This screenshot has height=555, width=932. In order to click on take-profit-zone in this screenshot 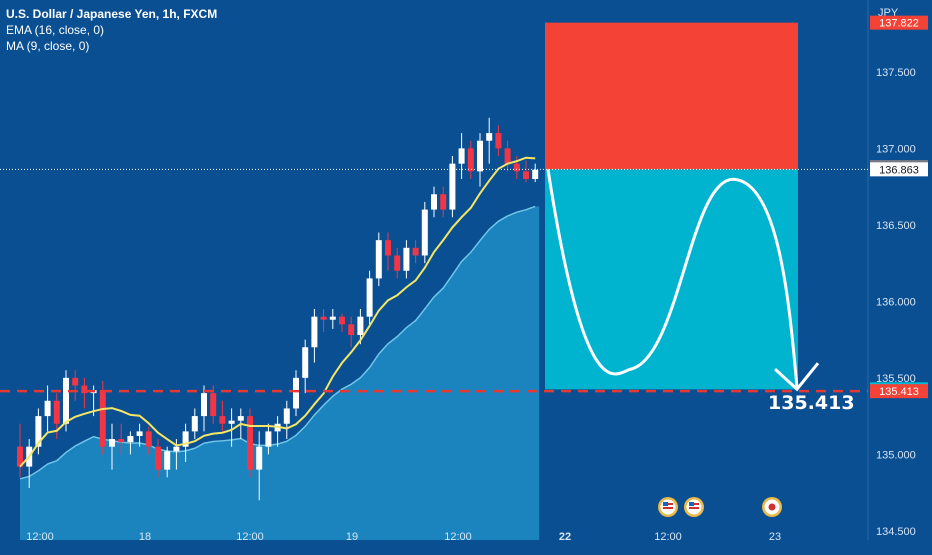, I will do `click(671, 279)`.